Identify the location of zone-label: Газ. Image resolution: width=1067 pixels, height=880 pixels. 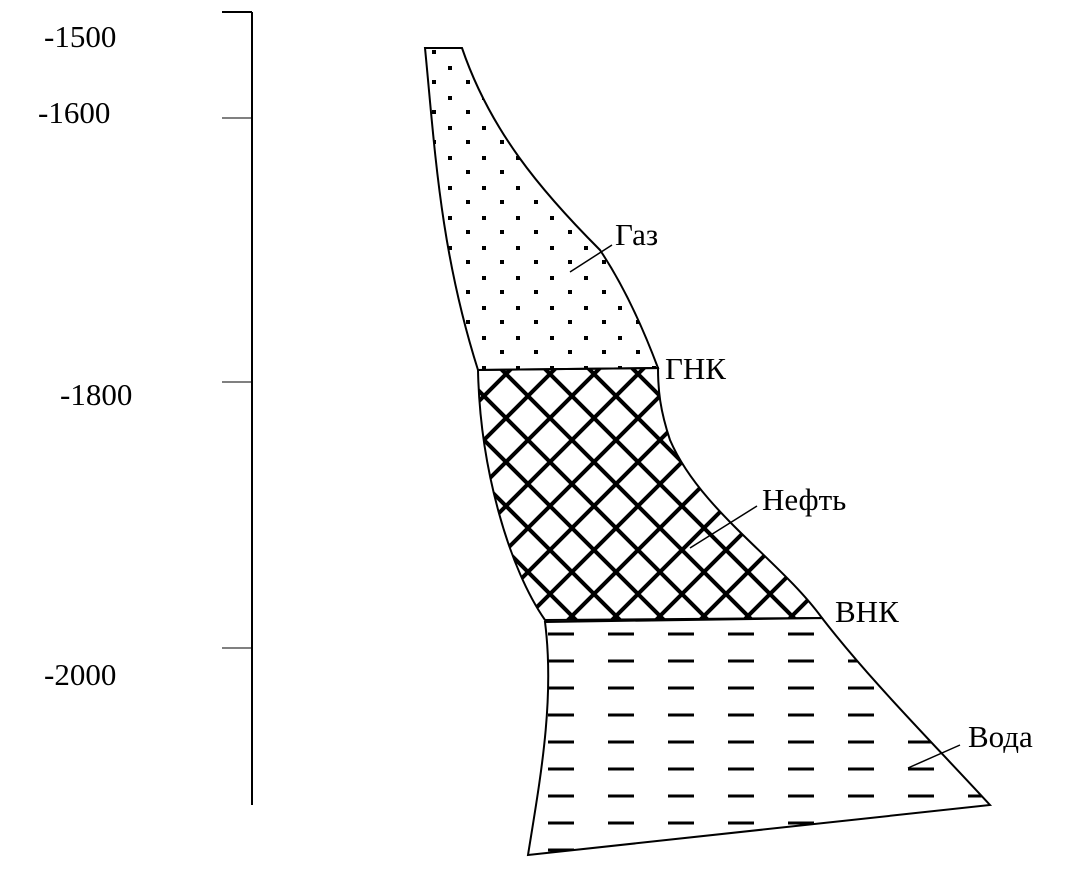
(636, 234).